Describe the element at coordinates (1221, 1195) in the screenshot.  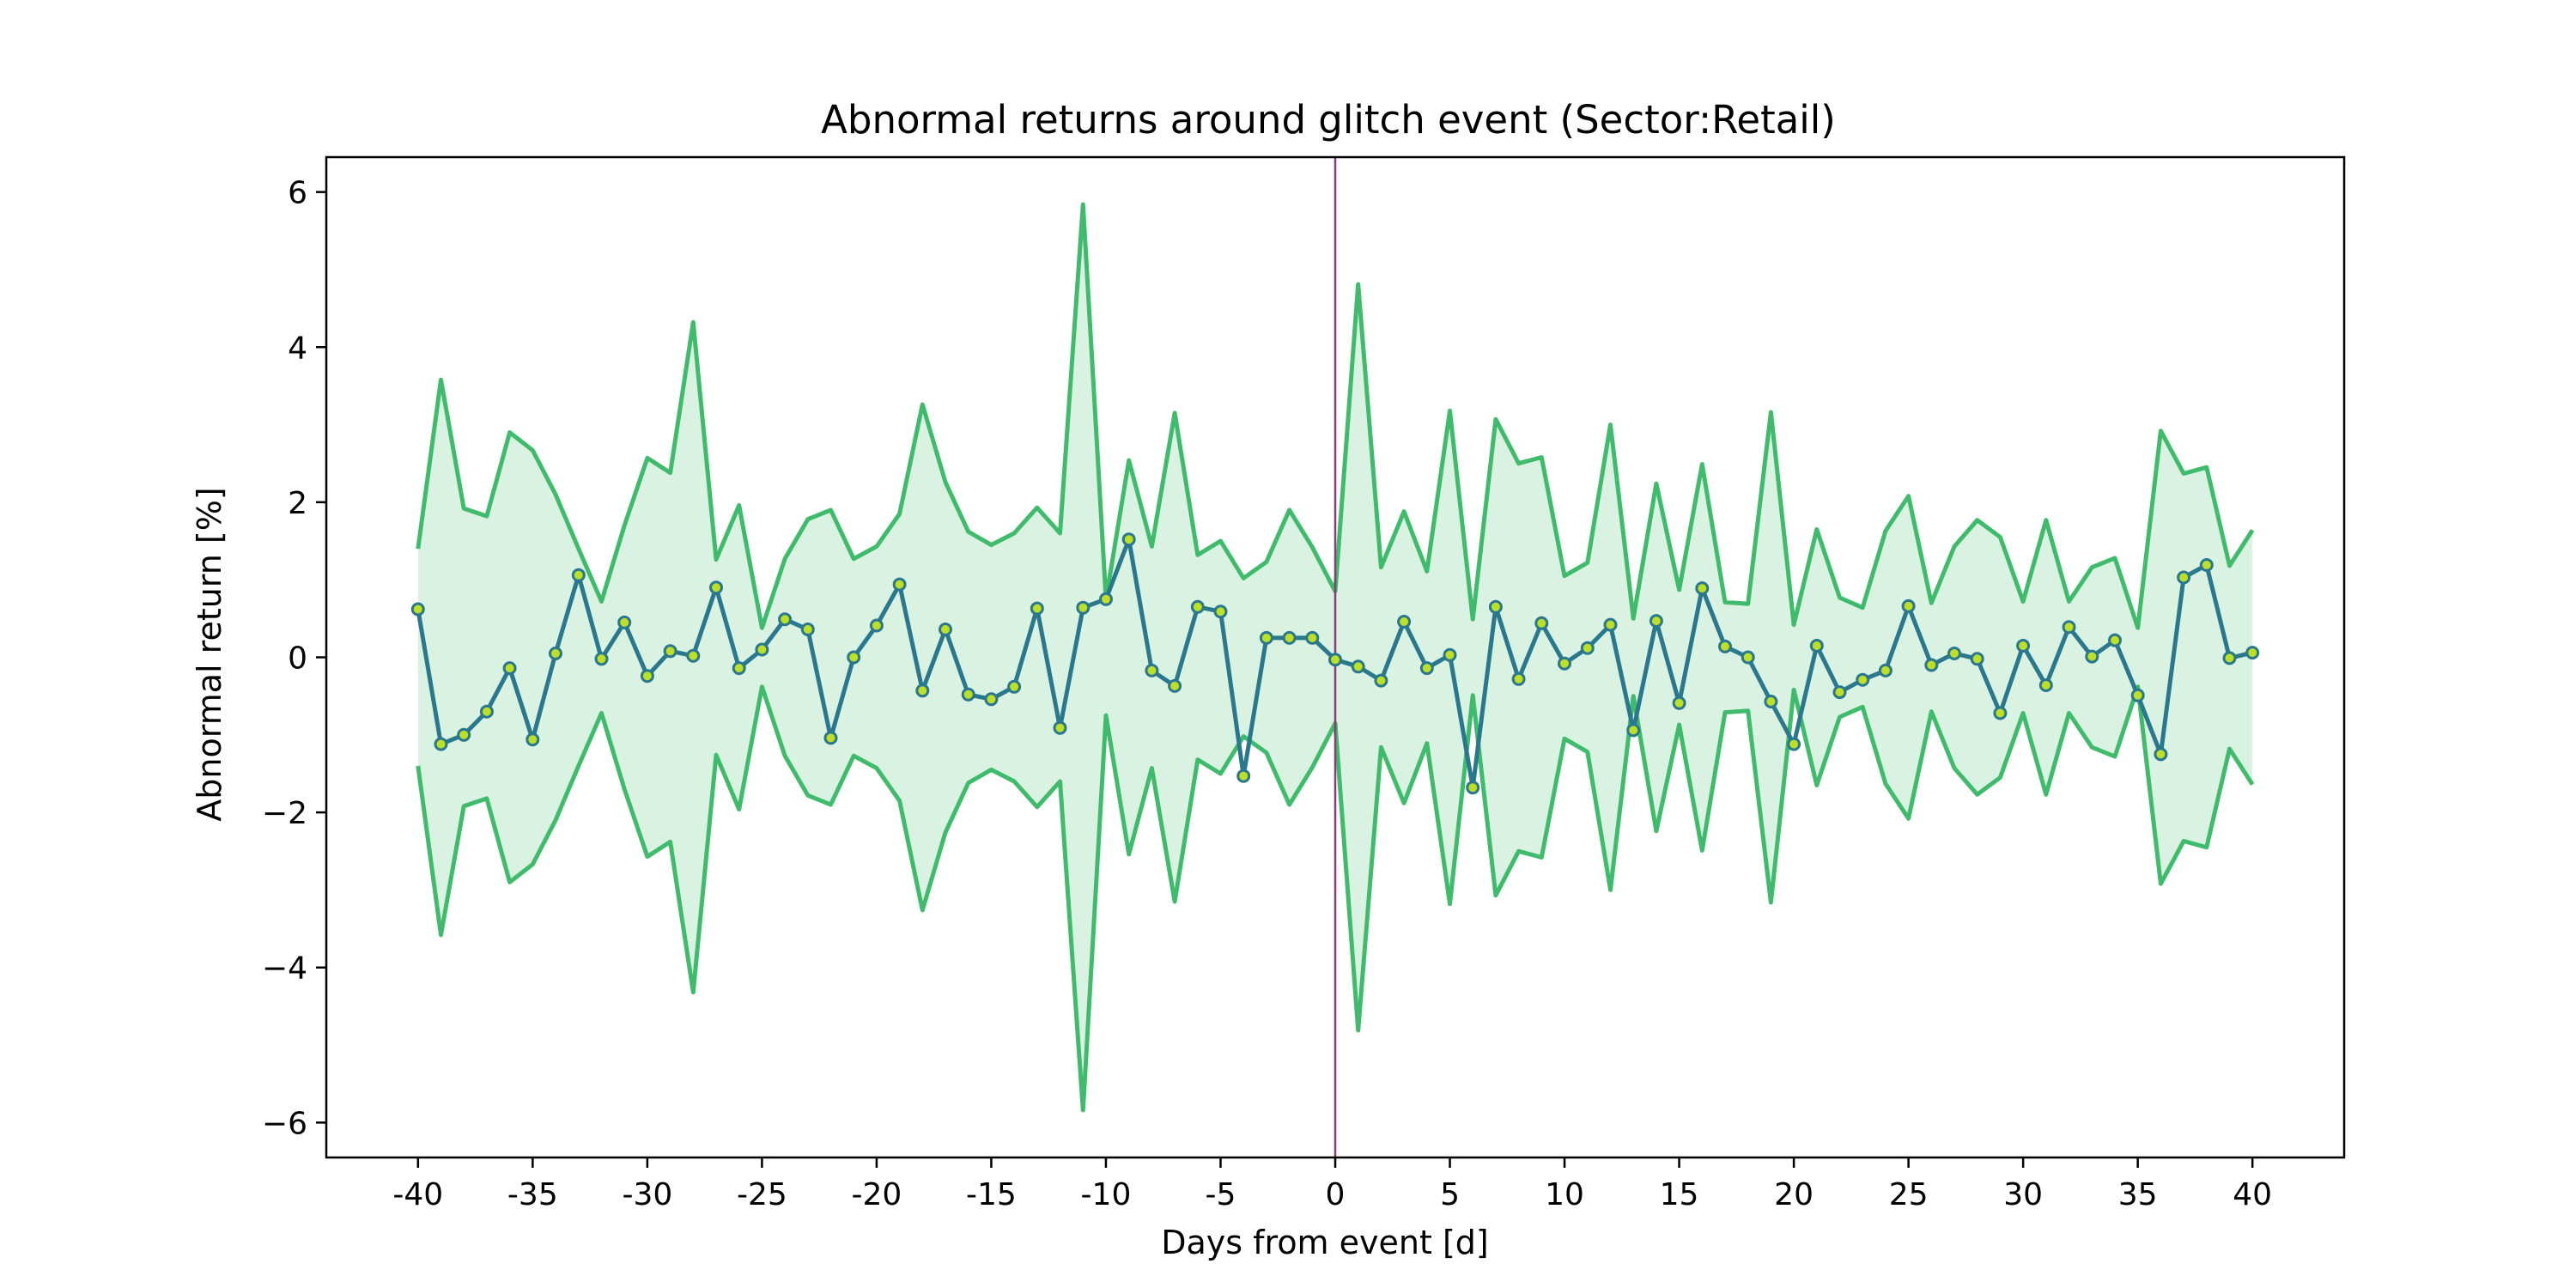
I see `x-tick-label: -5` at that location.